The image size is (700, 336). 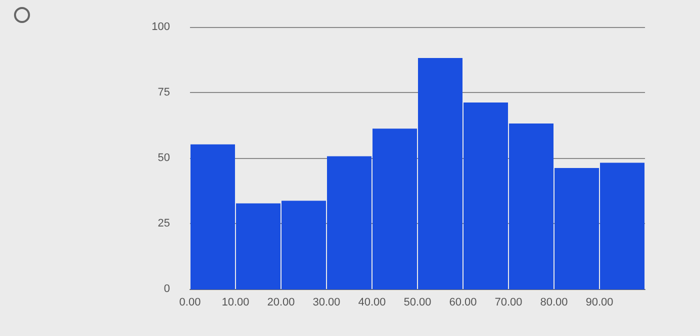 I want to click on x-tick-label: 40.00, so click(x=372, y=302).